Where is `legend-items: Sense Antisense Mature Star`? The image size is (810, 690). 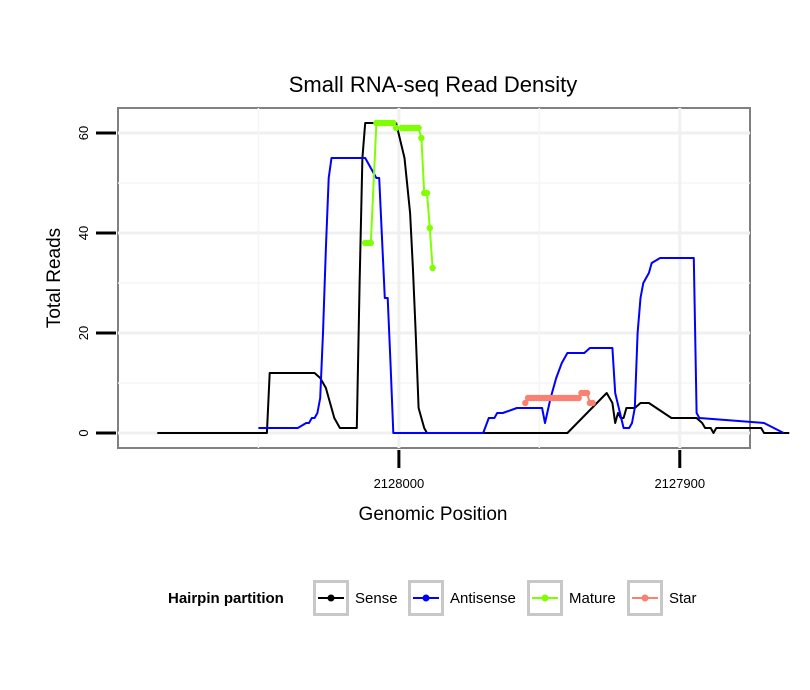 legend-items: Sense Antisense Mature Star is located at coordinates (505, 598).